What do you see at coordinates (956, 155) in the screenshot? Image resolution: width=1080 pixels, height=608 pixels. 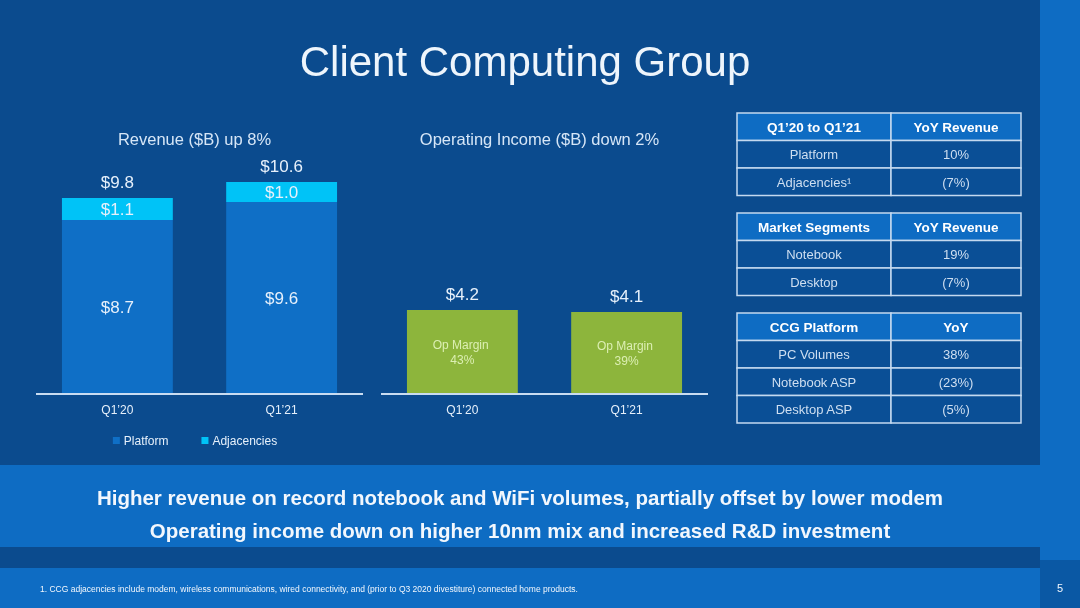 I see `text: 10%` at bounding box center [956, 155].